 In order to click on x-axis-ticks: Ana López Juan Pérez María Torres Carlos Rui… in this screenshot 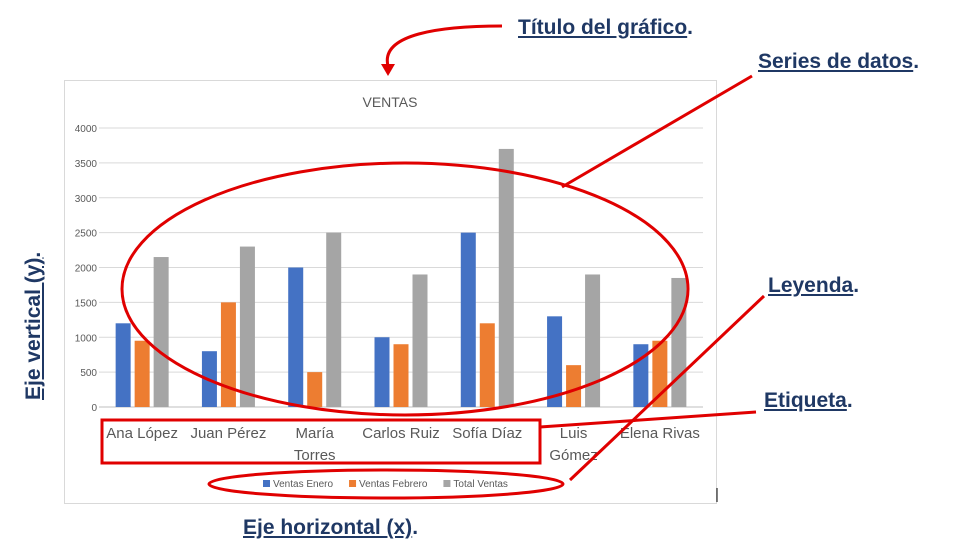, I will do `click(403, 444)`.